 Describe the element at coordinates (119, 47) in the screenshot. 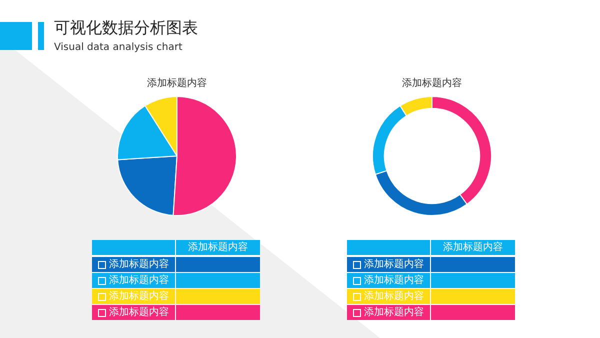

I see `text: Visual data analysis chart` at that location.